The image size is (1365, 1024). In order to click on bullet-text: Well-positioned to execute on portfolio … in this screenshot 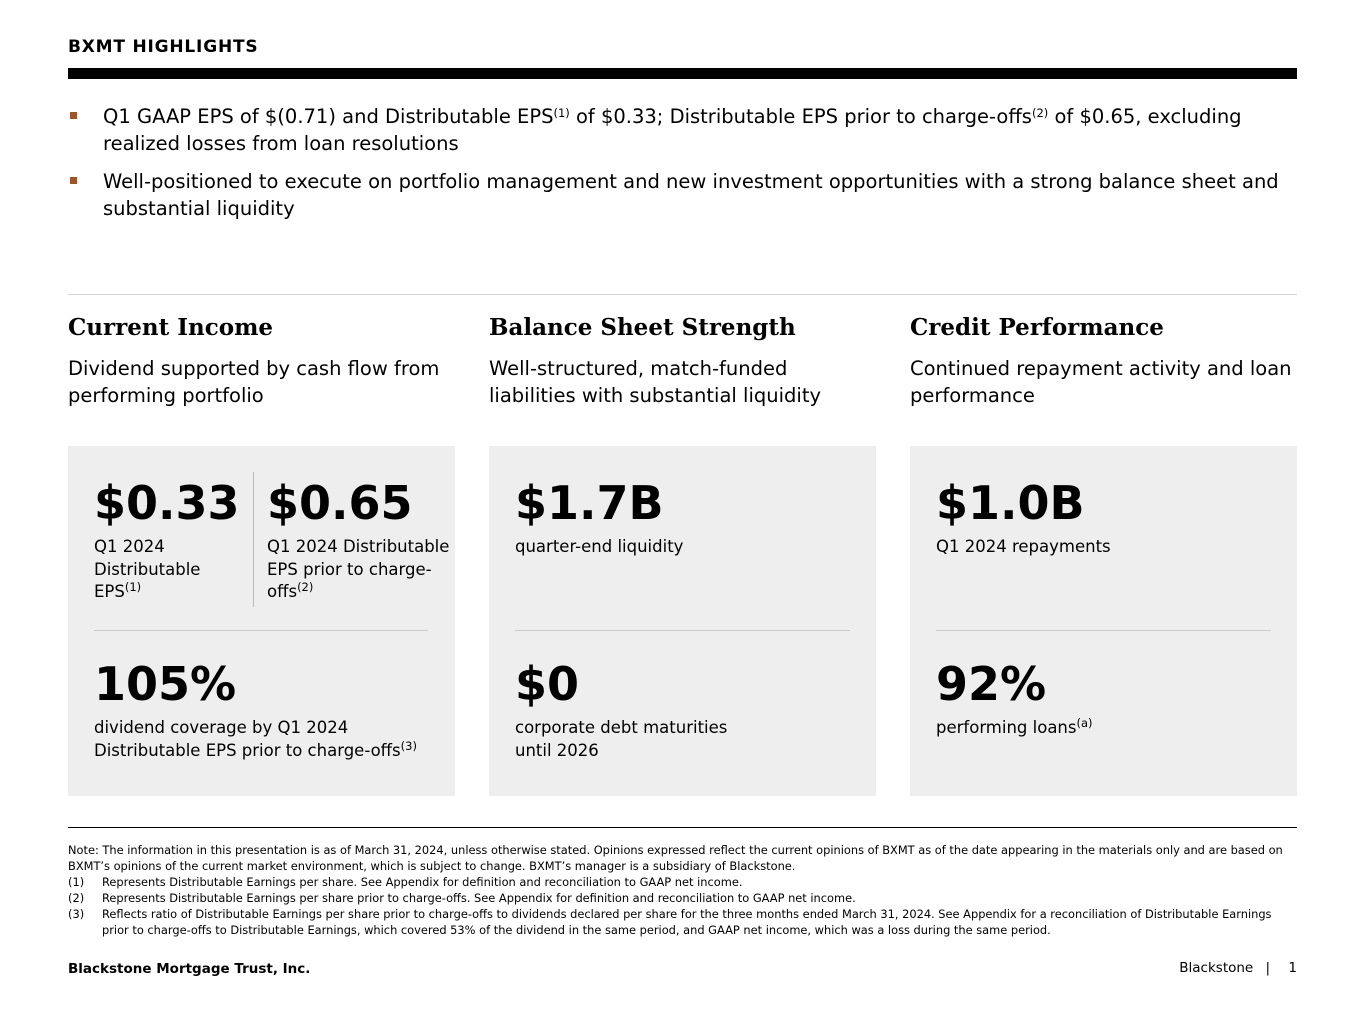, I will do `click(691, 195)`.